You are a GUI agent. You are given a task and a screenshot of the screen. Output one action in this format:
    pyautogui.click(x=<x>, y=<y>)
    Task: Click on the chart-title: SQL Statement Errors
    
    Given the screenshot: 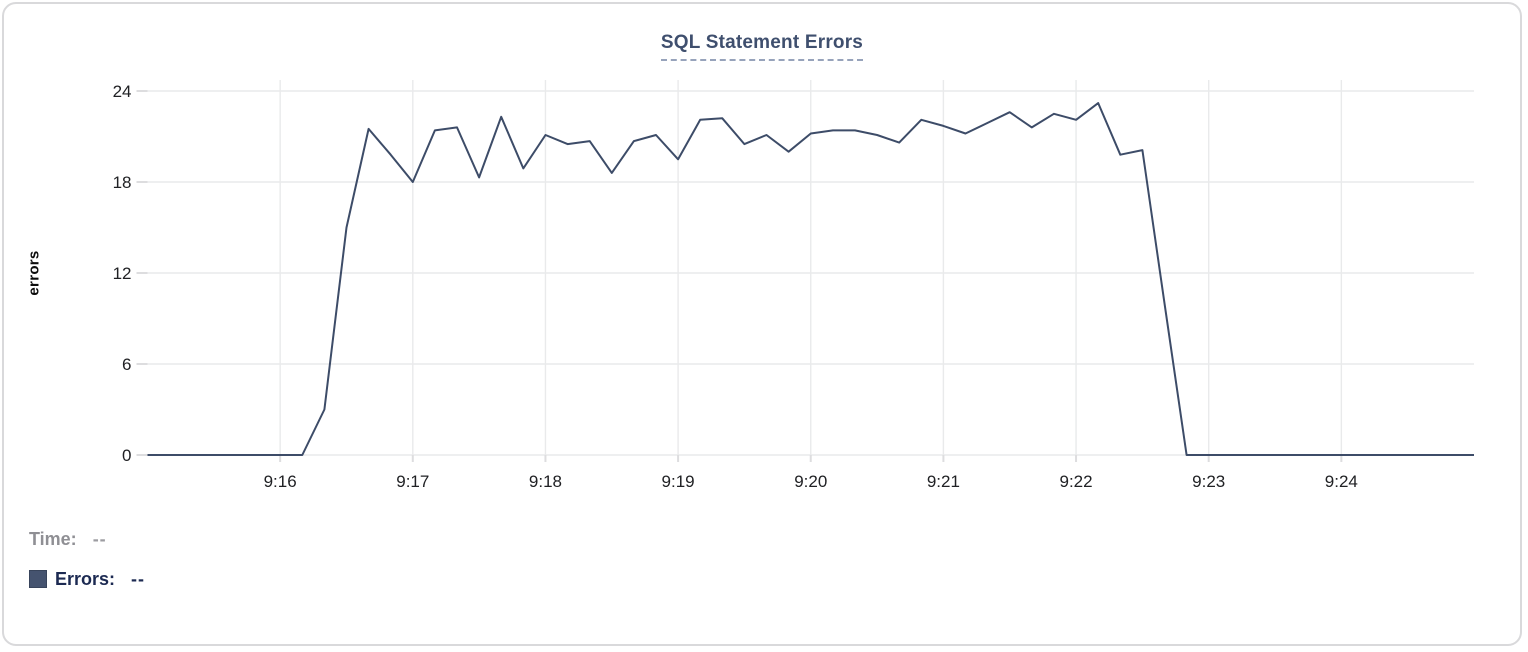 What is the action you would take?
    pyautogui.click(x=762, y=46)
    